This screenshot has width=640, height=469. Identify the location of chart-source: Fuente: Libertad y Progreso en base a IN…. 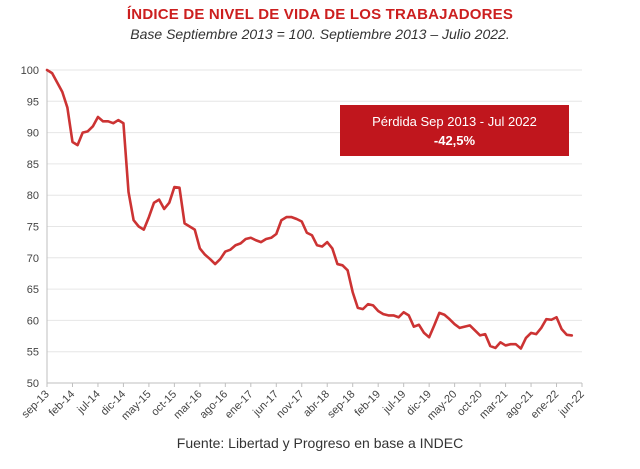
(320, 443).